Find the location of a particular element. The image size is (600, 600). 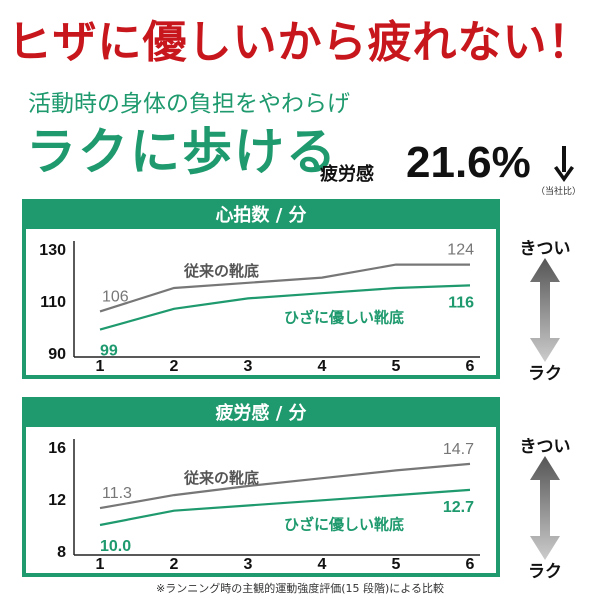

y-tick-label: 8 is located at coordinates (61, 552).